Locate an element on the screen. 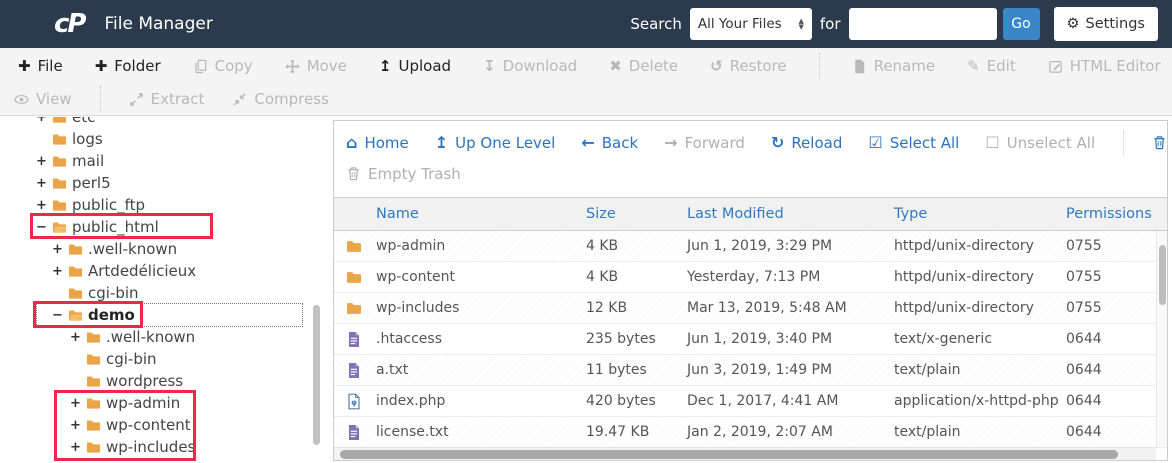 The image size is (1172, 463). actions-row-2: Empty Trash is located at coordinates (750, 173).